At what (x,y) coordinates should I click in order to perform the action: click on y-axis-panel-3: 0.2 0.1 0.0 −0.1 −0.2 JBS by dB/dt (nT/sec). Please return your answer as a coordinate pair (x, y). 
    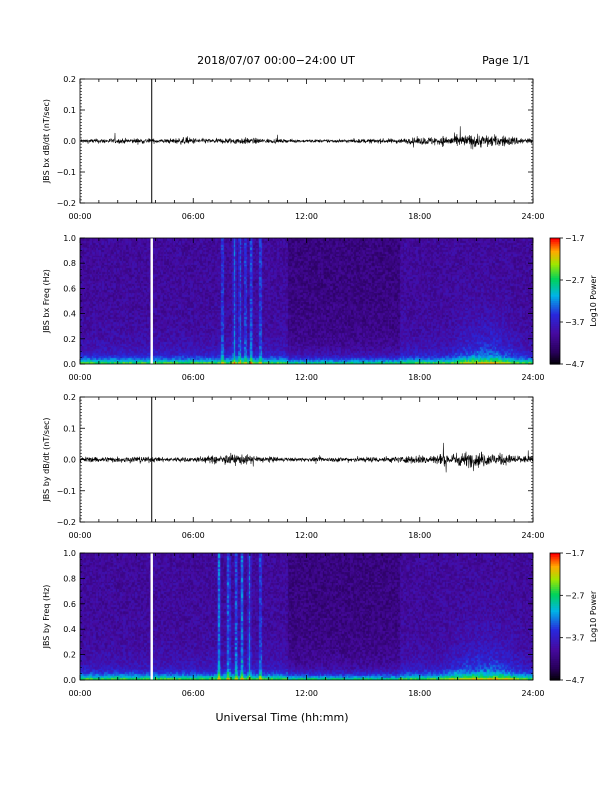
    Looking at the image, I should click on (287, 460).